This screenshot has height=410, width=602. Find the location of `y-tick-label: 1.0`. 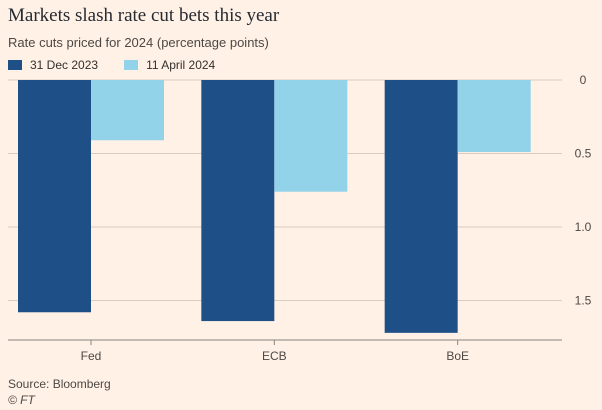

y-tick-label: 1.0 is located at coordinates (583, 227).